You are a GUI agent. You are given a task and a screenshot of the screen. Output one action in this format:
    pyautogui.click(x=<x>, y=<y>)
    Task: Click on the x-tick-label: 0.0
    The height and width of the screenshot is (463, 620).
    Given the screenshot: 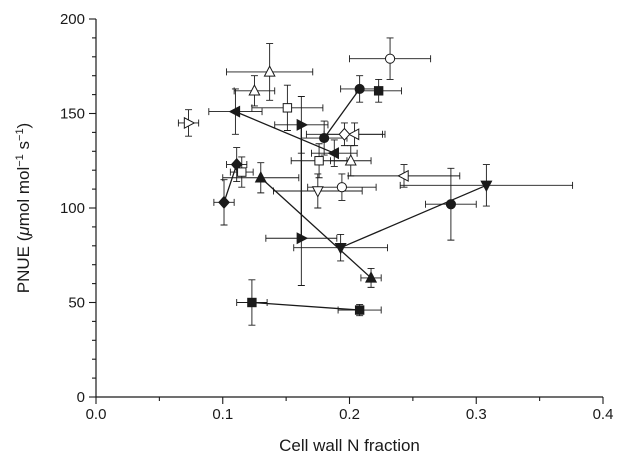 What is the action you would take?
    pyautogui.click(x=96, y=414)
    